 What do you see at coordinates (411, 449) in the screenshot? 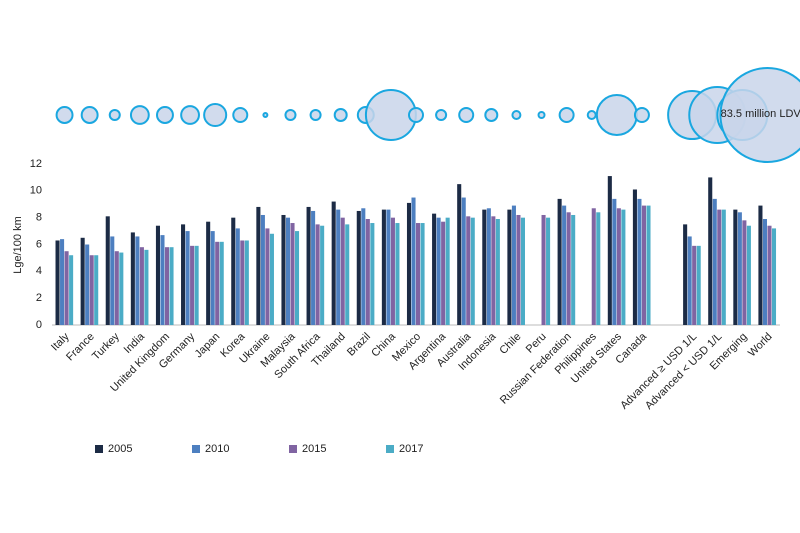
I see `legend-label: 2017` at bounding box center [411, 449].